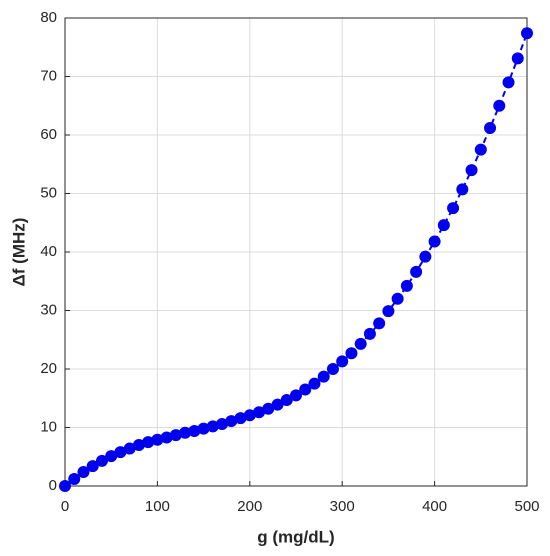  Describe the element at coordinates (48, 426) in the screenshot. I see `y-tick-label: 10` at that location.